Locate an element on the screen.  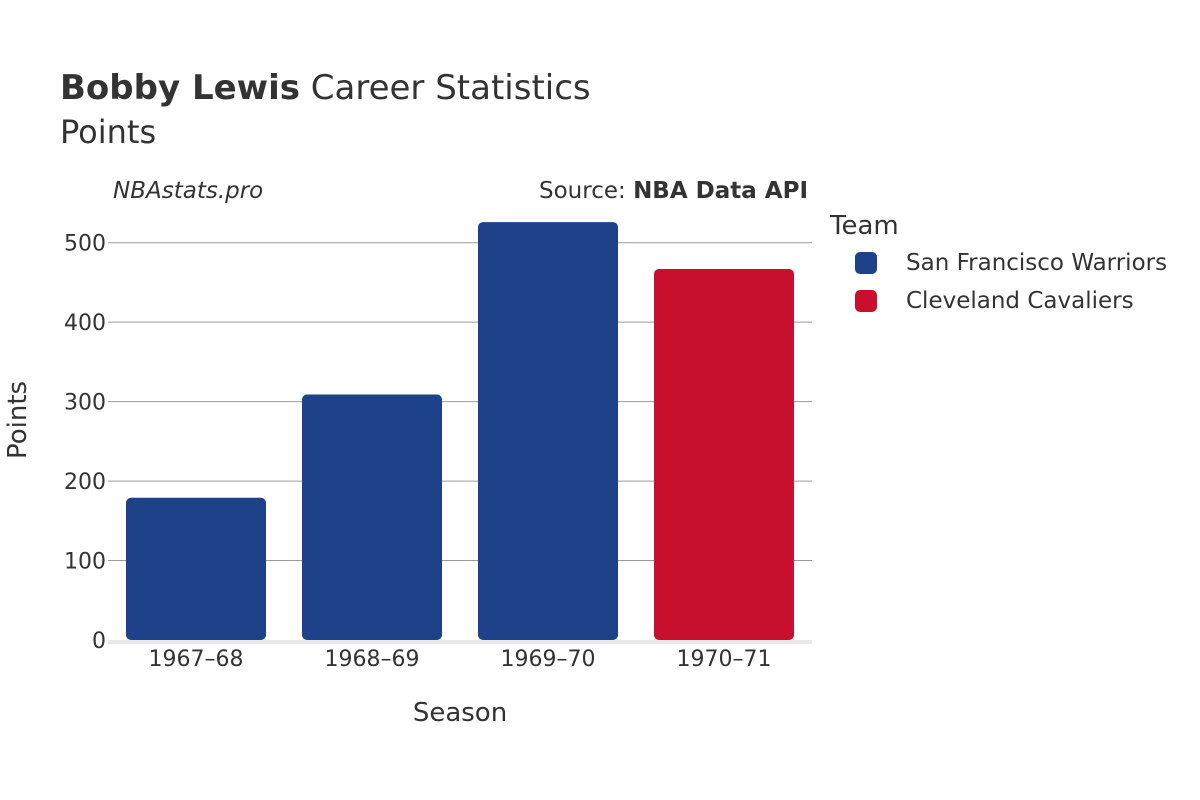
x-tick-label: 1970–71 is located at coordinates (724, 659).